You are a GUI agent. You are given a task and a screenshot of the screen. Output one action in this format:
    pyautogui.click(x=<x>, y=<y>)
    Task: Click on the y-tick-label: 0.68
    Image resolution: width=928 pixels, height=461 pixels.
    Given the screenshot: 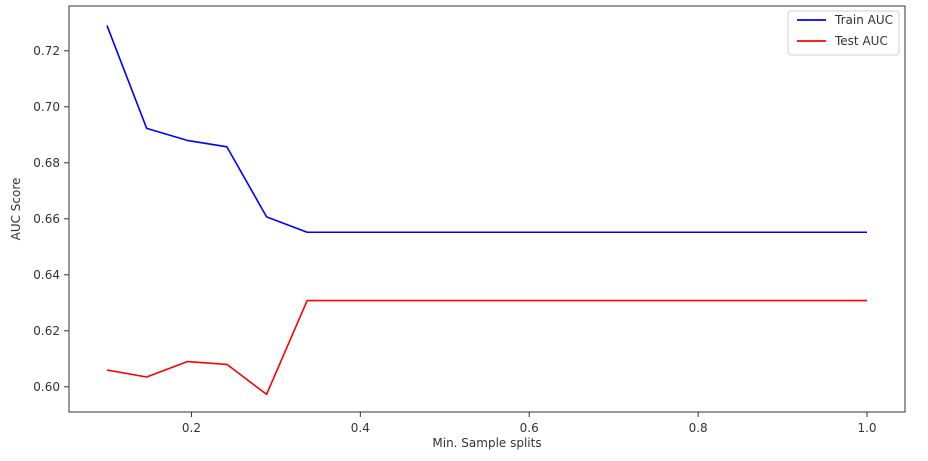 What is the action you would take?
    pyautogui.click(x=46, y=163)
    